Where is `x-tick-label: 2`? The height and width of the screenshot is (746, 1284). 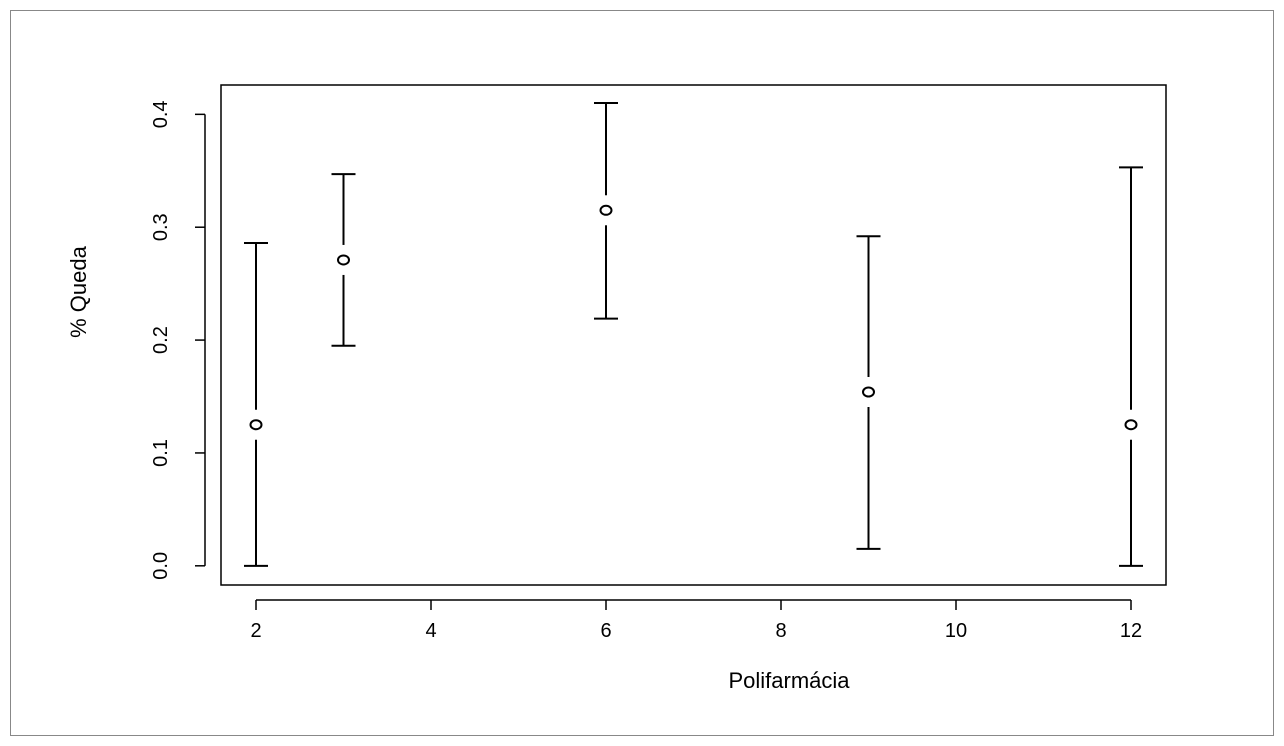
x-tick-label: 2 is located at coordinates (255, 631).